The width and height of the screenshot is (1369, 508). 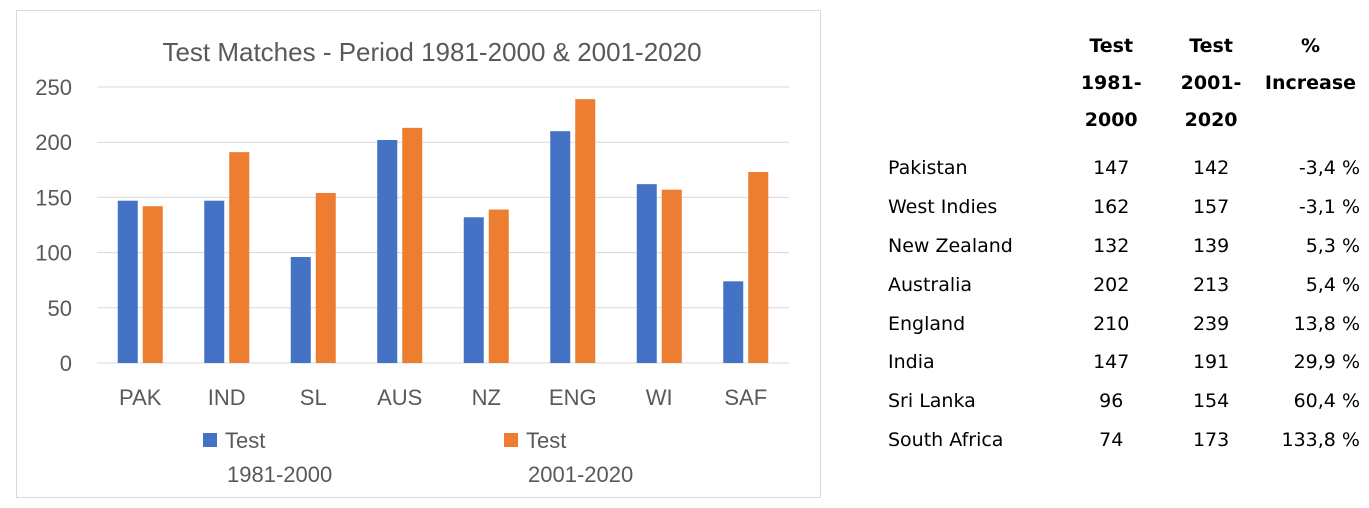 I want to click on column-header: Test 1981- 2000, so click(x=1111, y=88).